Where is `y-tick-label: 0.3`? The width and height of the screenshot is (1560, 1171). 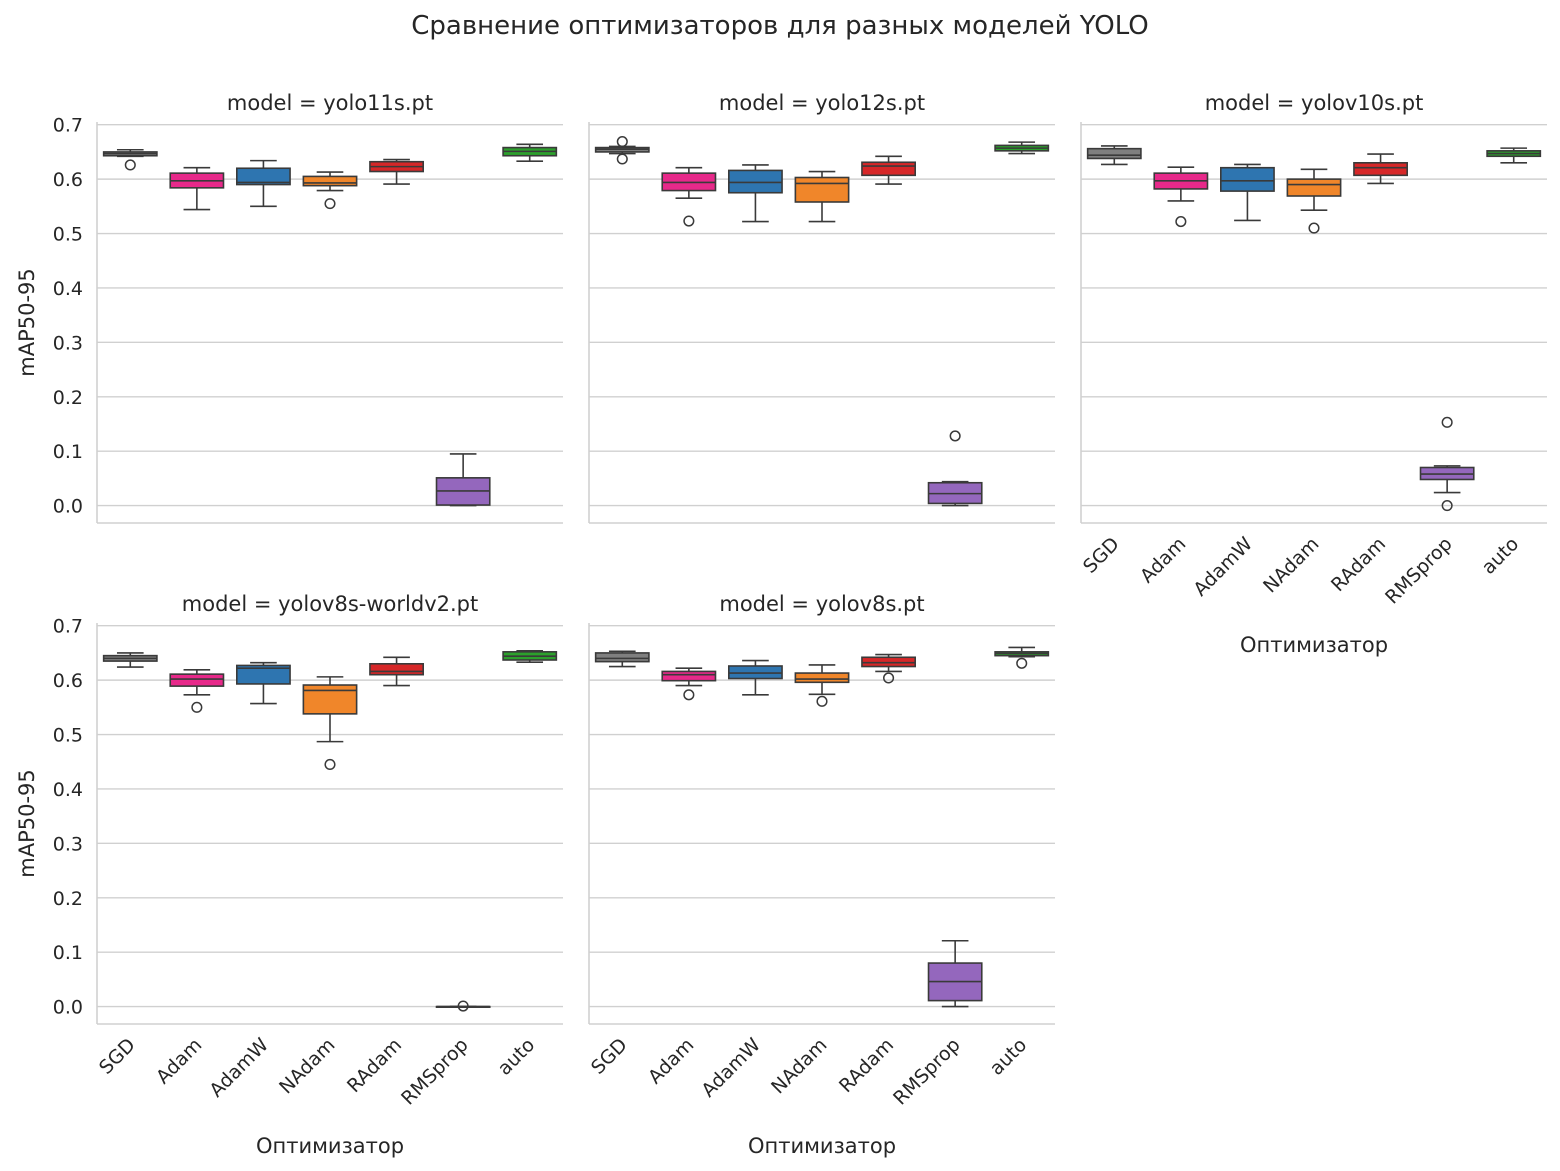
y-tick-label: 0.3 is located at coordinates (68, 844).